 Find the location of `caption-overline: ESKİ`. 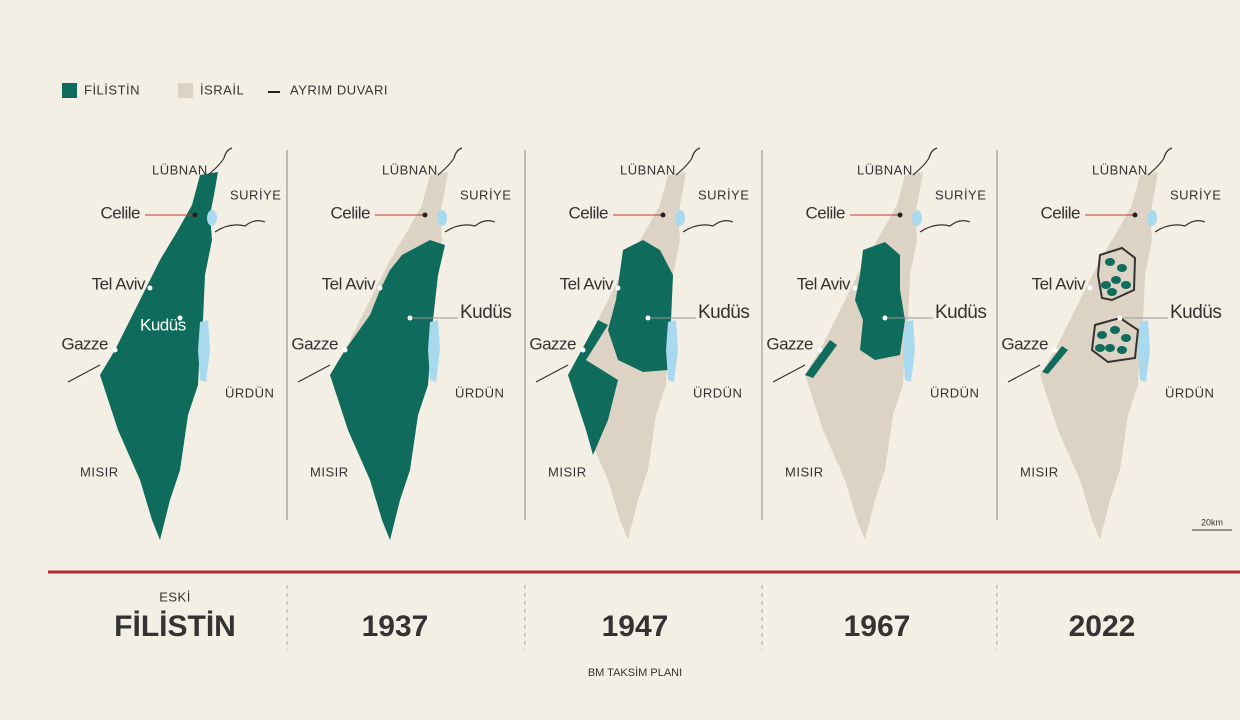

caption-overline: ESKİ is located at coordinates (175, 596).